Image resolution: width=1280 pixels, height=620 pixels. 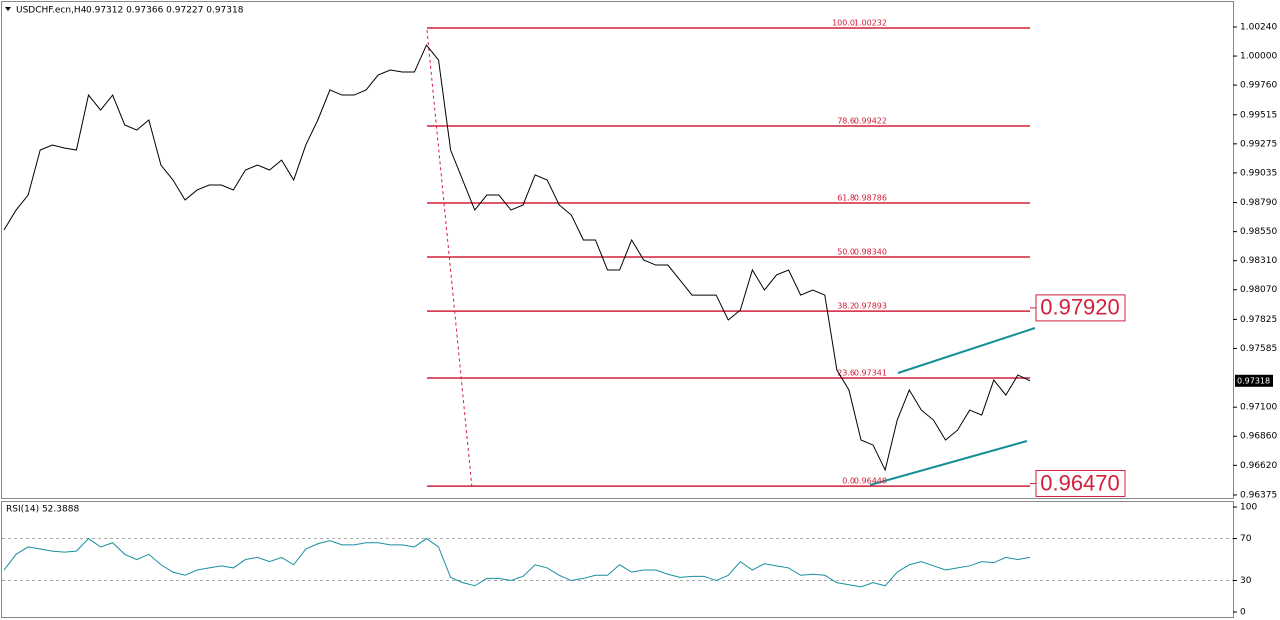 I want to click on fib-ratio: 61.8, so click(x=846, y=198).